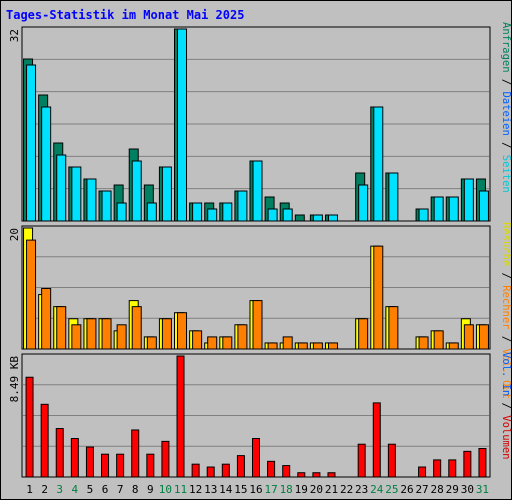  I want to click on x-label-day-13: 13, so click(210, 489).